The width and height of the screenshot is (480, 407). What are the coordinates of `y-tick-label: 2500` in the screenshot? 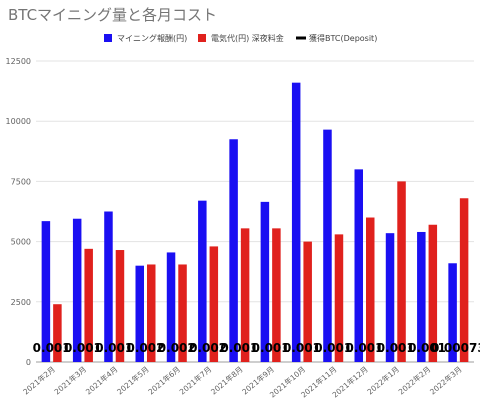 It's located at (21, 302).